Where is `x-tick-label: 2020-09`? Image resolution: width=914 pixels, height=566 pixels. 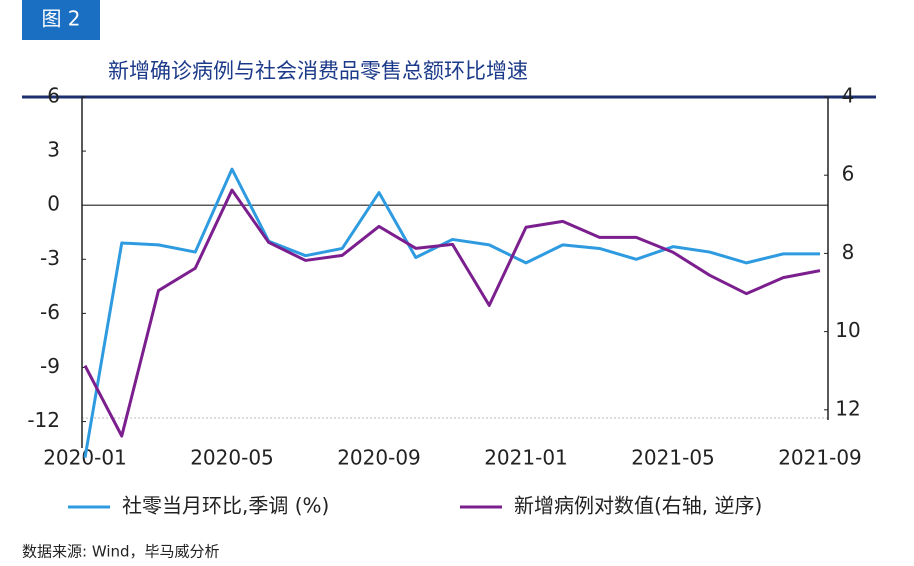 x-tick-label: 2020-09 is located at coordinates (379, 458).